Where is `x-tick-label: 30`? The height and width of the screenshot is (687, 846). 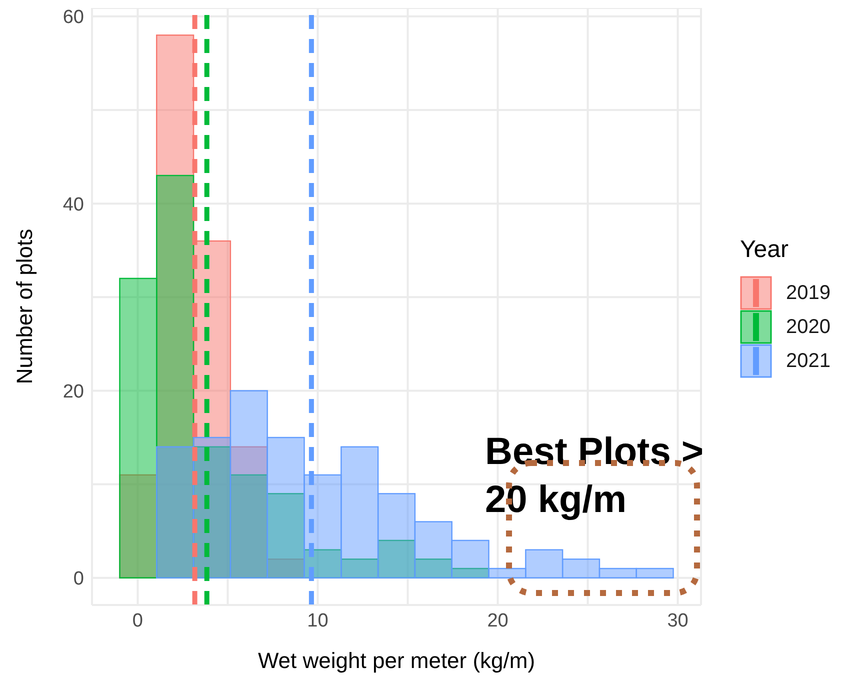 x-tick-label: 30 is located at coordinates (677, 621).